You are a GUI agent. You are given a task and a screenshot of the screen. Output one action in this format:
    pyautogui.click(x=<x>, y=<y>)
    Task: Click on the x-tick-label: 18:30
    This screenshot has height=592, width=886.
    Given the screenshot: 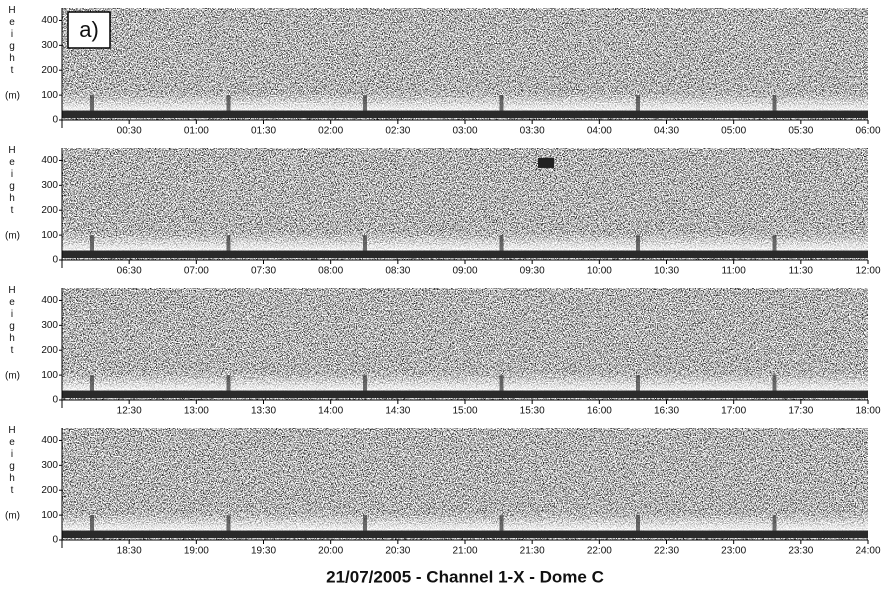 What is the action you would take?
    pyautogui.click(x=129, y=551)
    